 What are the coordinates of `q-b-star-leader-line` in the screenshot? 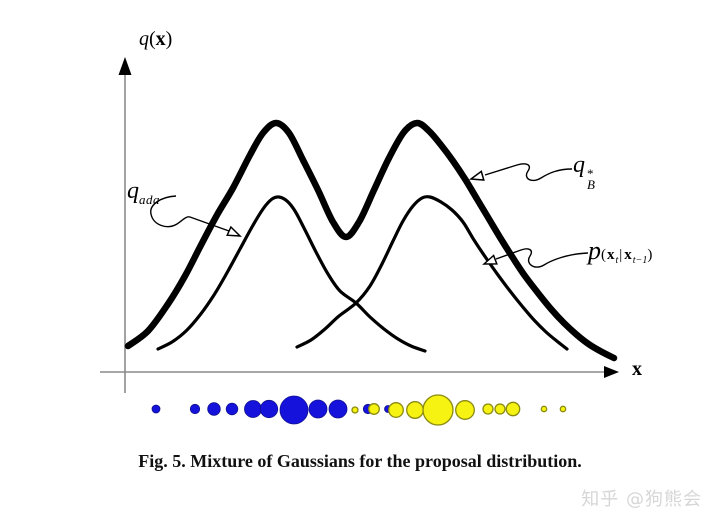 It's located at (528, 172).